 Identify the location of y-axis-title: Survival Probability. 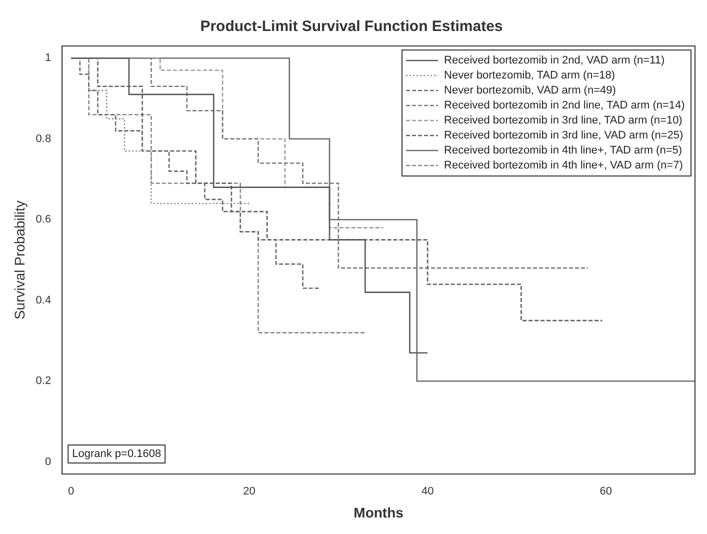
(19, 260).